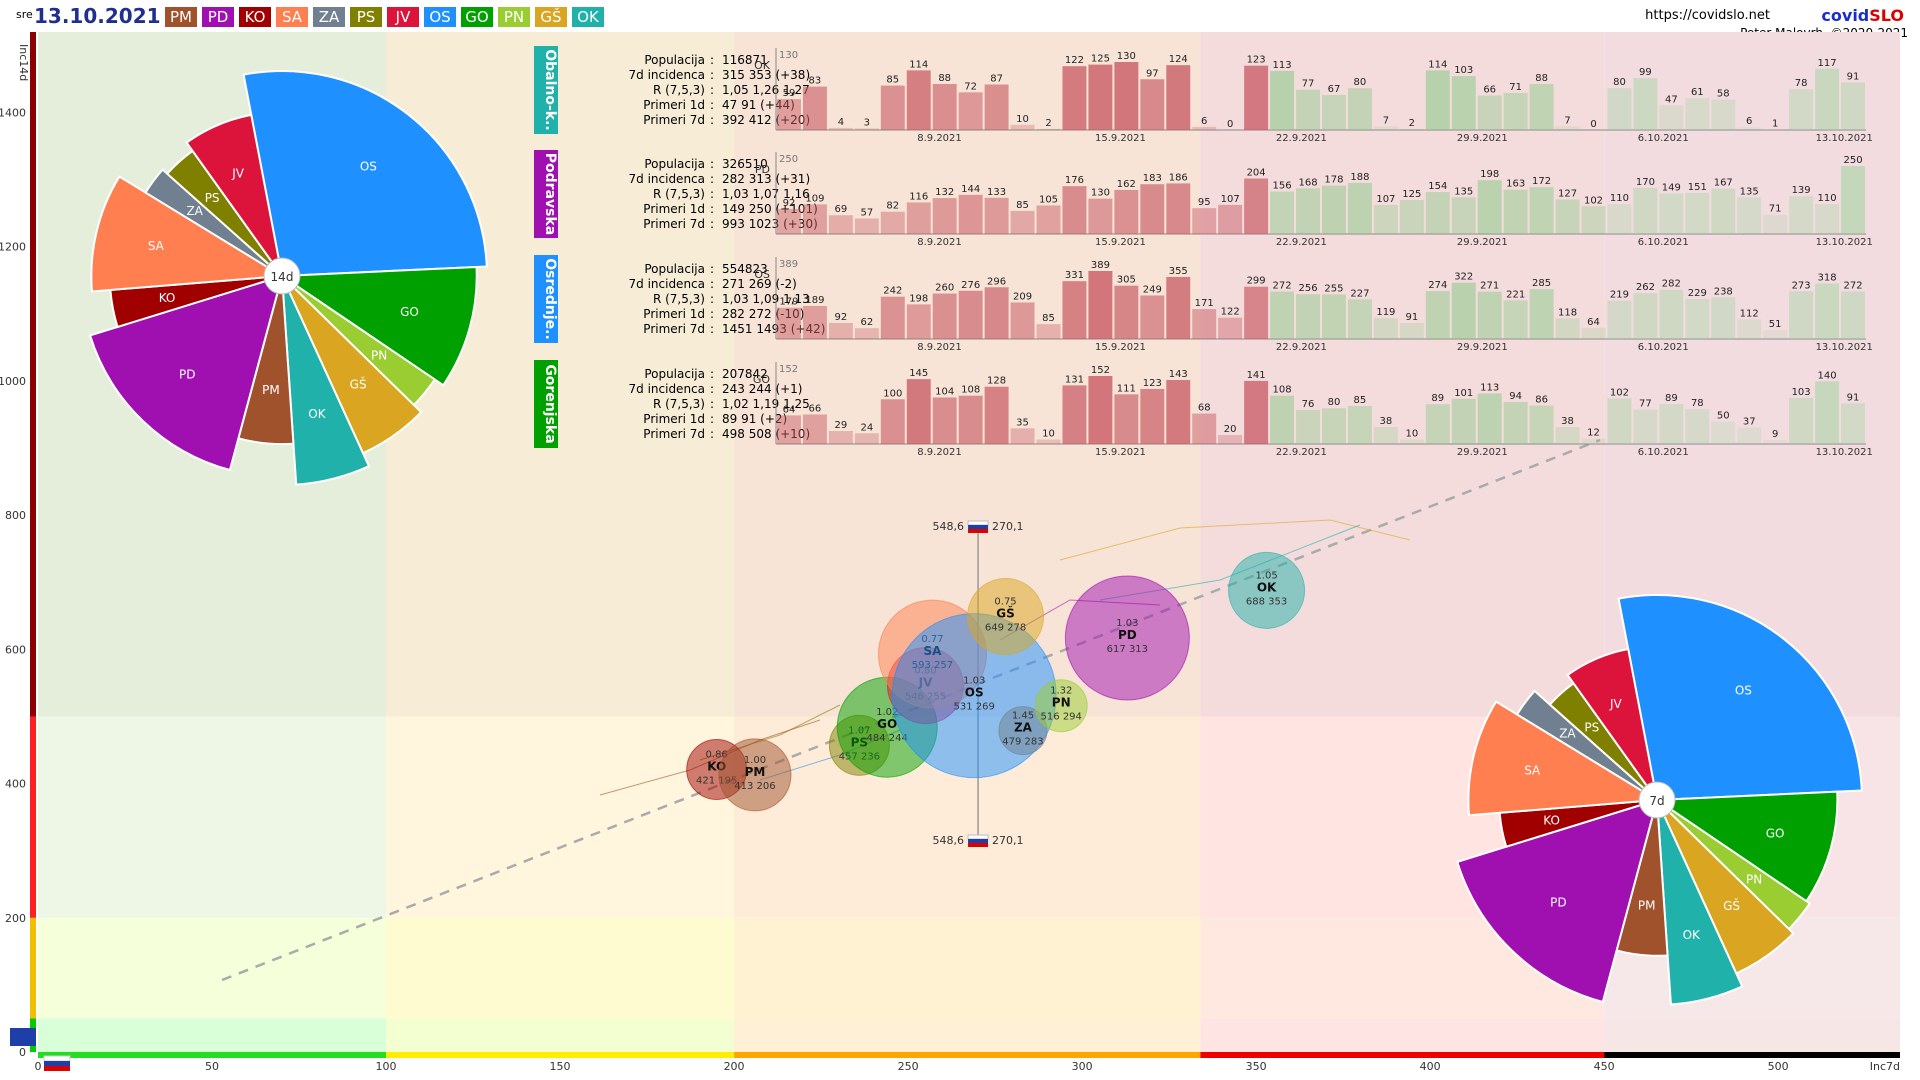 Image resolution: width=1920 pixels, height=1080 pixels. Describe the element at coordinates (1178, 177) in the screenshot. I see `bar-value-label: 186` at that location.